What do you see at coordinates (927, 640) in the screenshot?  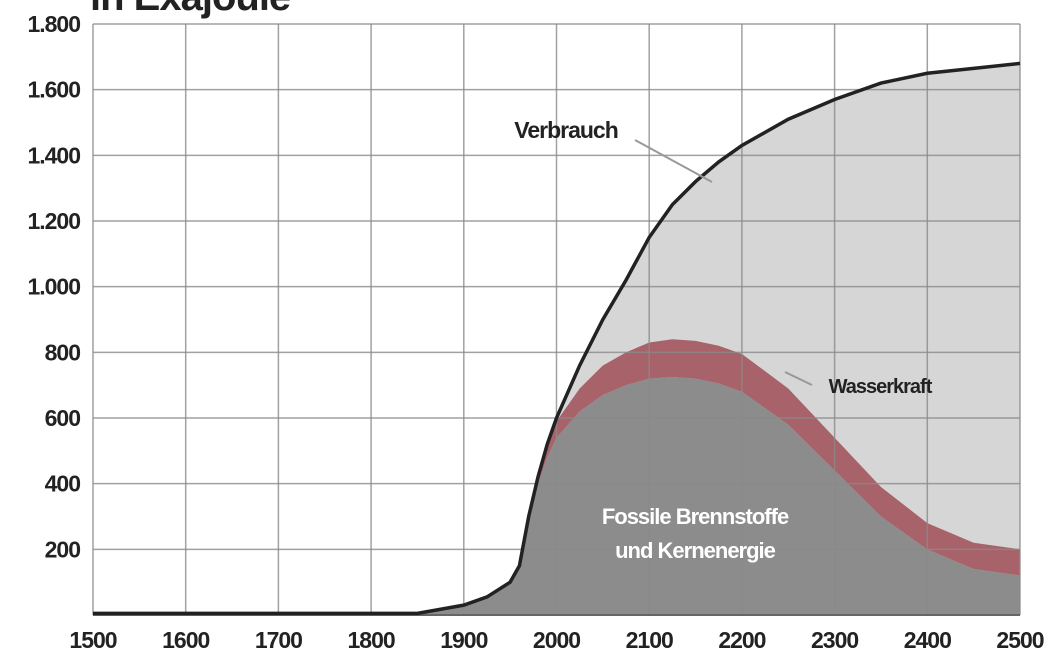 I see `x-tick-label: 2400` at bounding box center [927, 640].